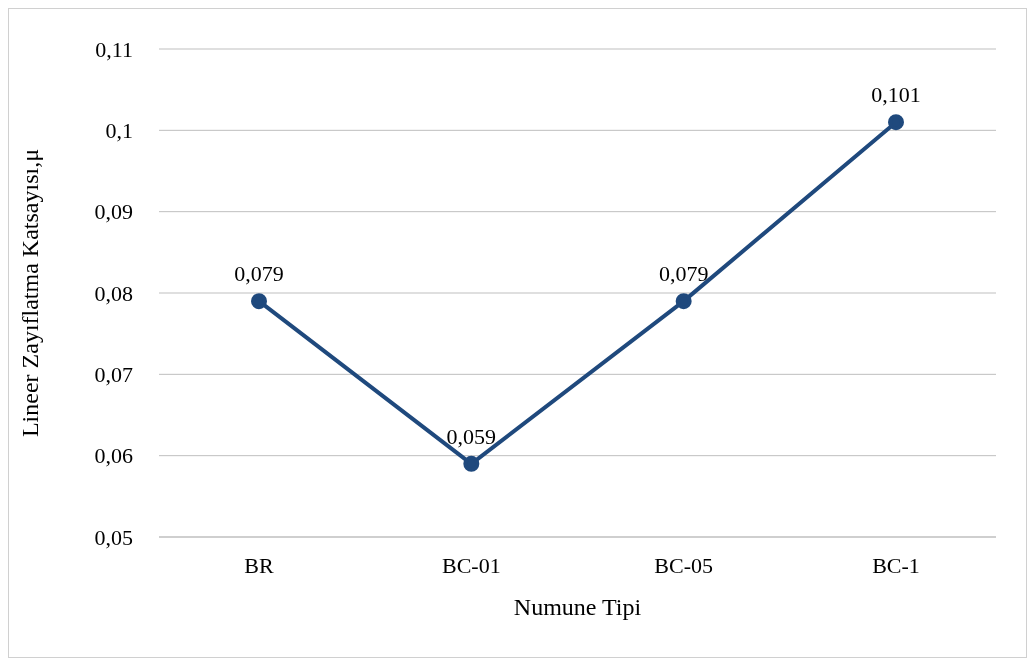 The image size is (1035, 666). I want to click on data-label: 0,101, so click(896, 95).